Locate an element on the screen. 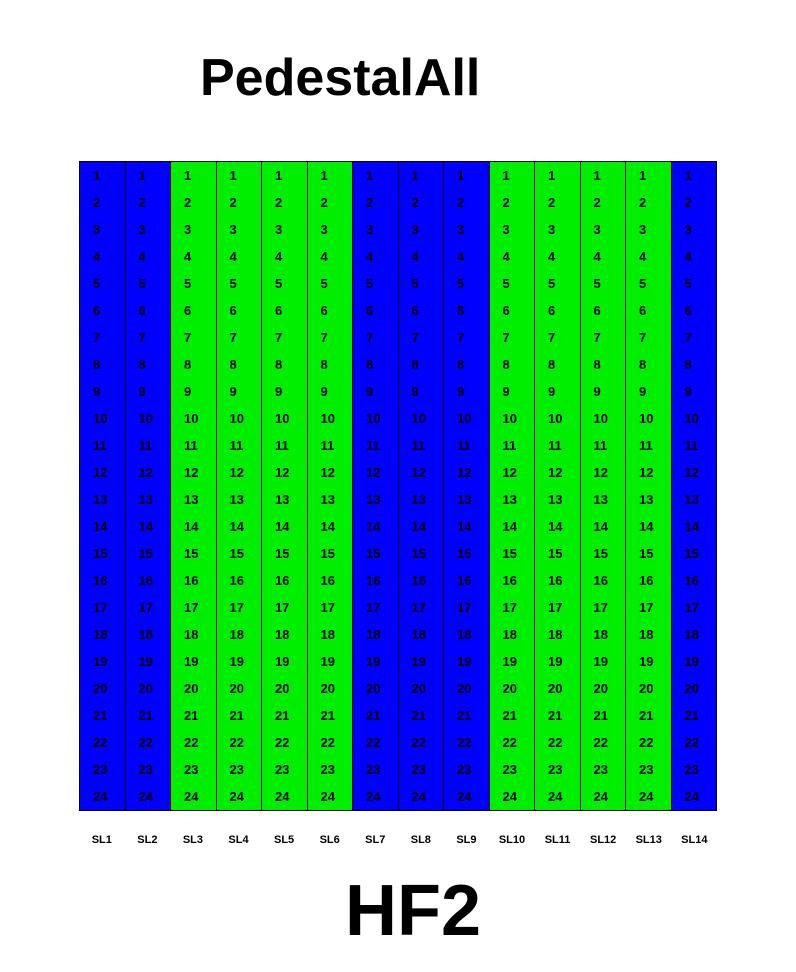 This screenshot has height=972, width=796. slot-label: SL5 is located at coordinates (284, 840).